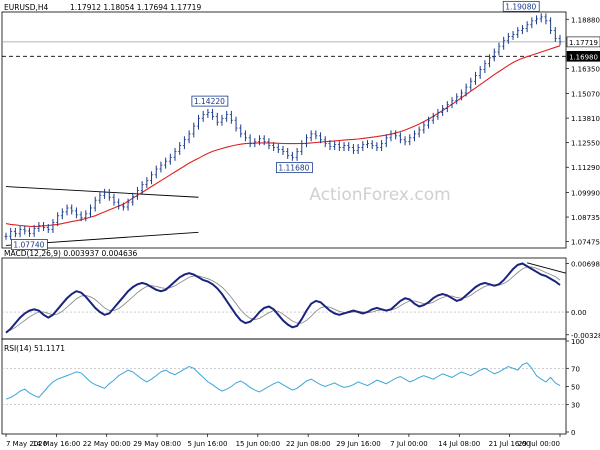 Image resolution: width=600 pixels, height=450 pixels. I want to click on macd-signal-line, so click(283, 299).